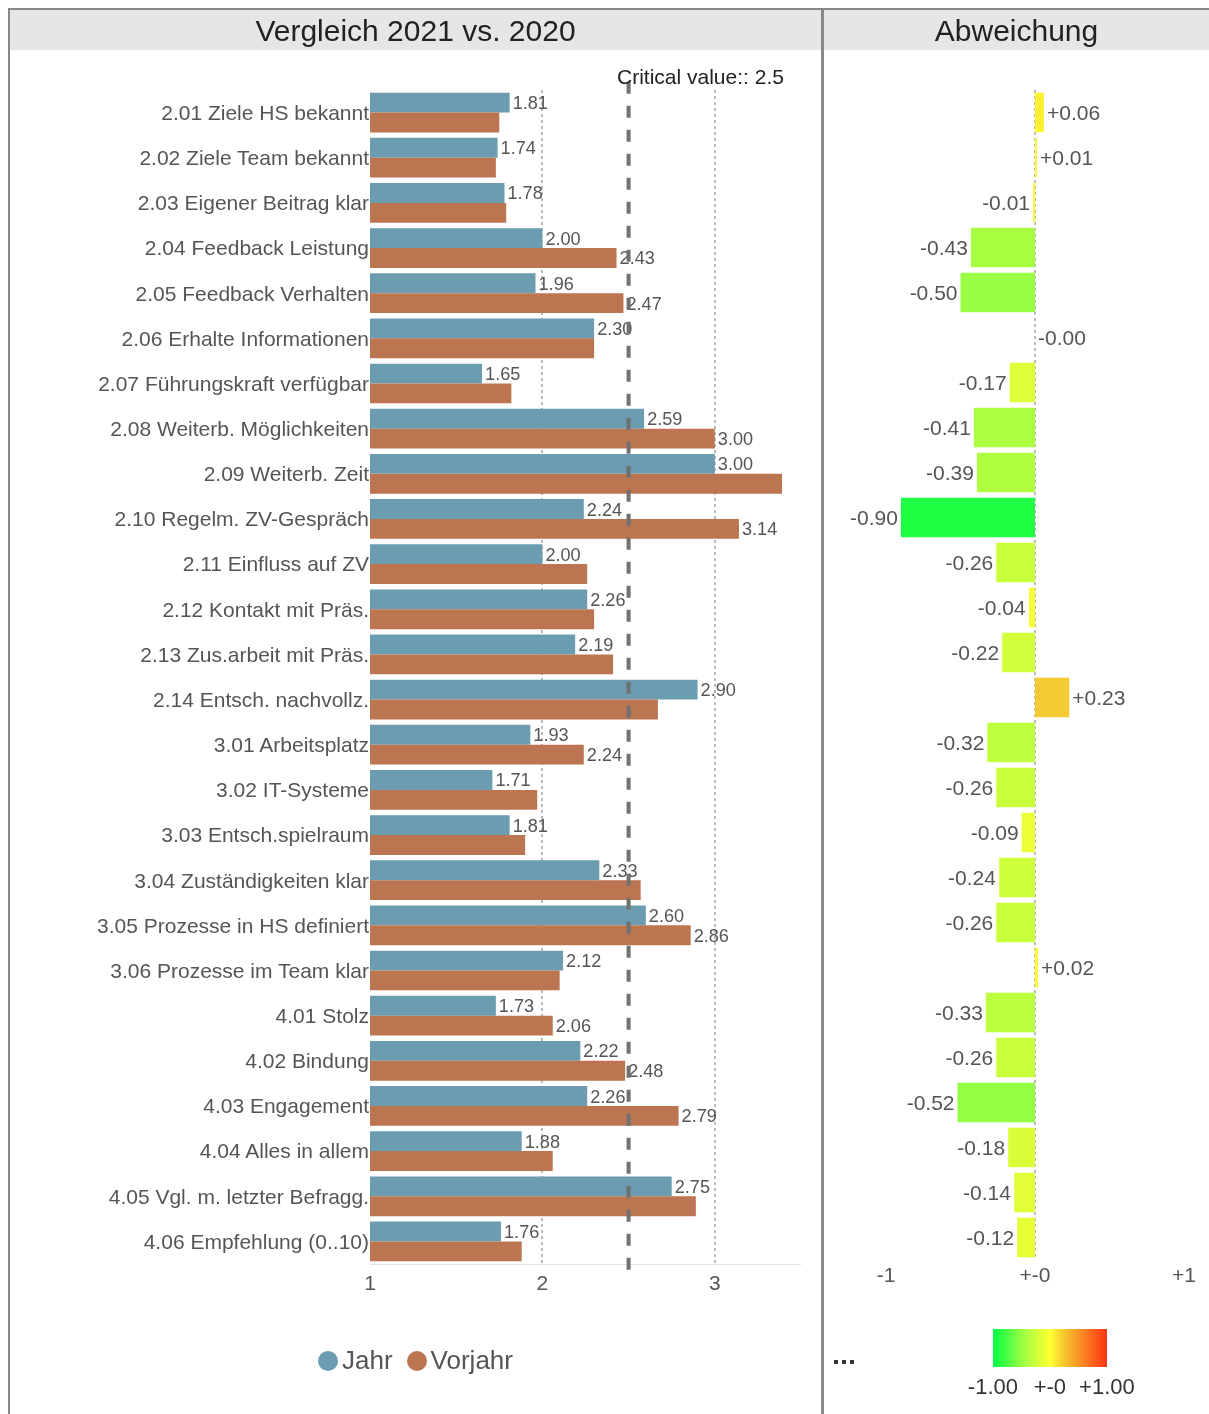 The image size is (1209, 1414). Describe the element at coordinates (714, 1283) in the screenshot. I see `x-tick-label: 3` at that location.